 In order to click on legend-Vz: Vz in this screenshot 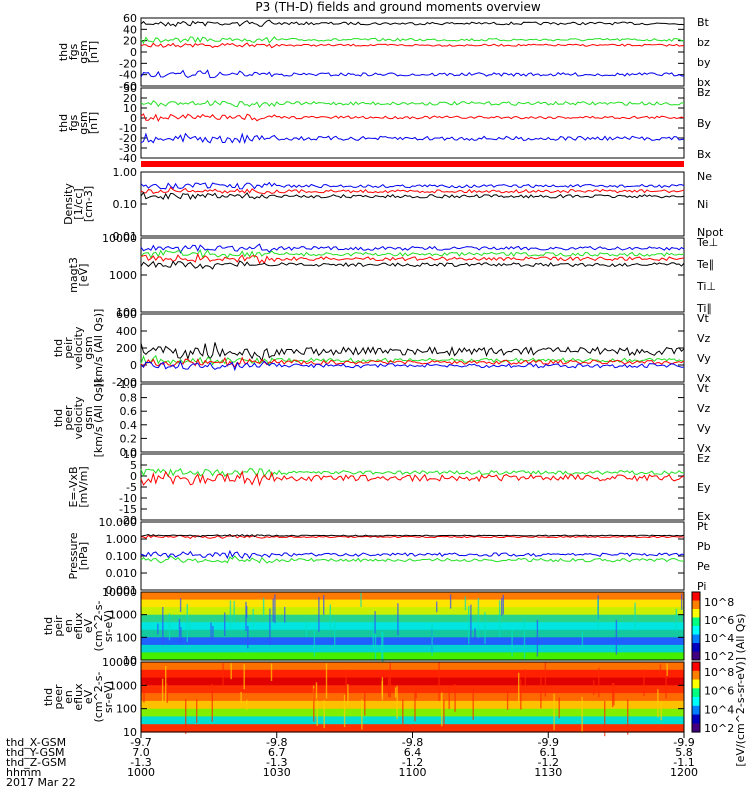, I will do `click(704, 408)`.